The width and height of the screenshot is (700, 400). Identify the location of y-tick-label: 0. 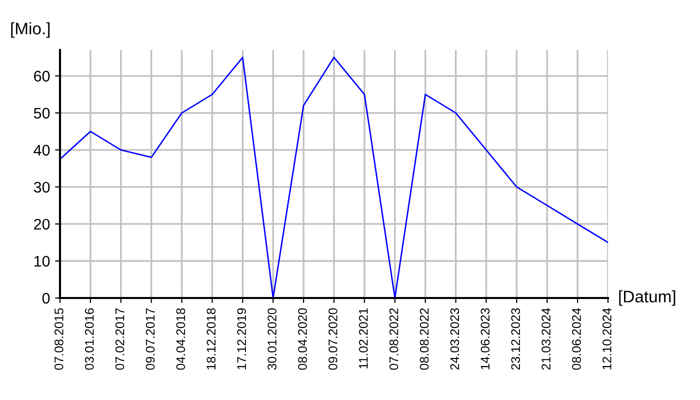
(46, 298).